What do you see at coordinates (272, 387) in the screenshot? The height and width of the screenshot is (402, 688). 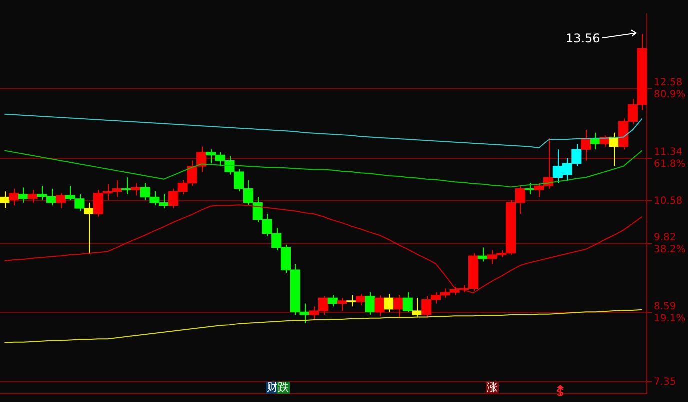 I see `annotation: 财` at bounding box center [272, 387].